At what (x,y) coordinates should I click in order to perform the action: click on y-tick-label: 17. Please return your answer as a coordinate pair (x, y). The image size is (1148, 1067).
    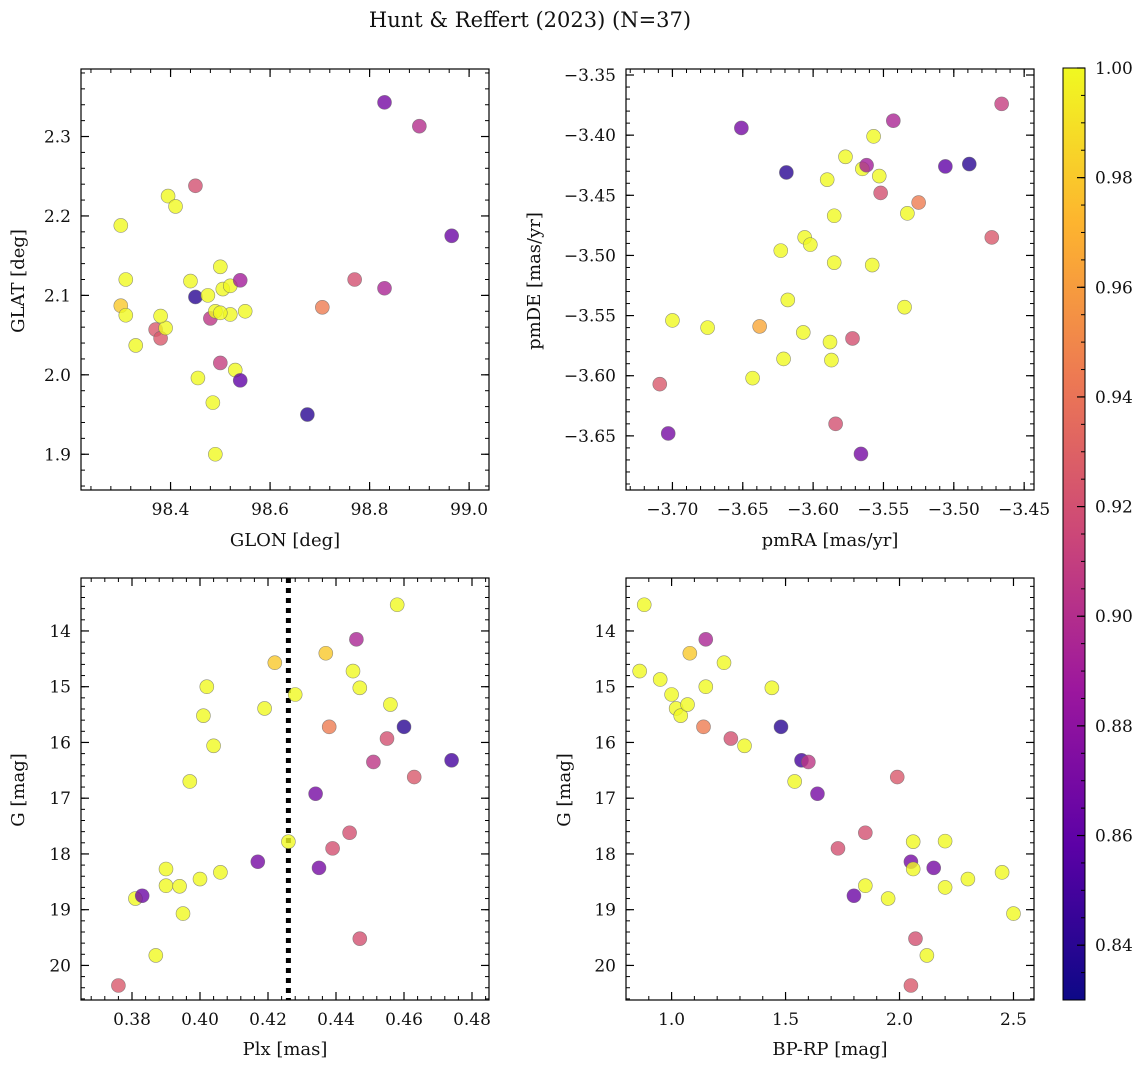
    Looking at the image, I should click on (60, 799).